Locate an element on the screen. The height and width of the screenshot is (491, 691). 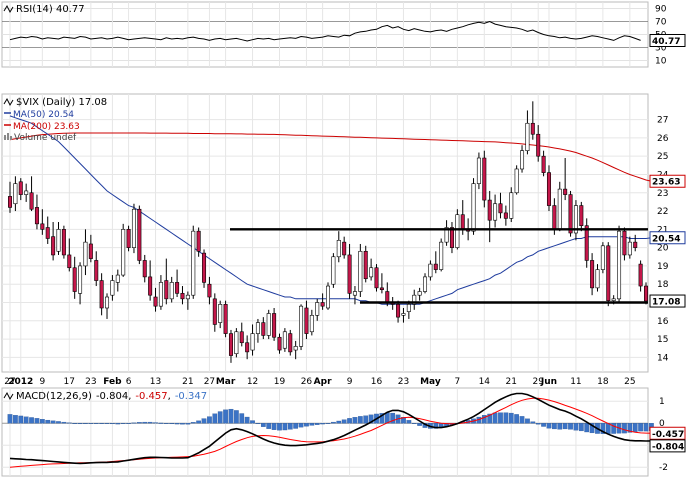
price-tick-25: 25 is located at coordinates (662, 157).